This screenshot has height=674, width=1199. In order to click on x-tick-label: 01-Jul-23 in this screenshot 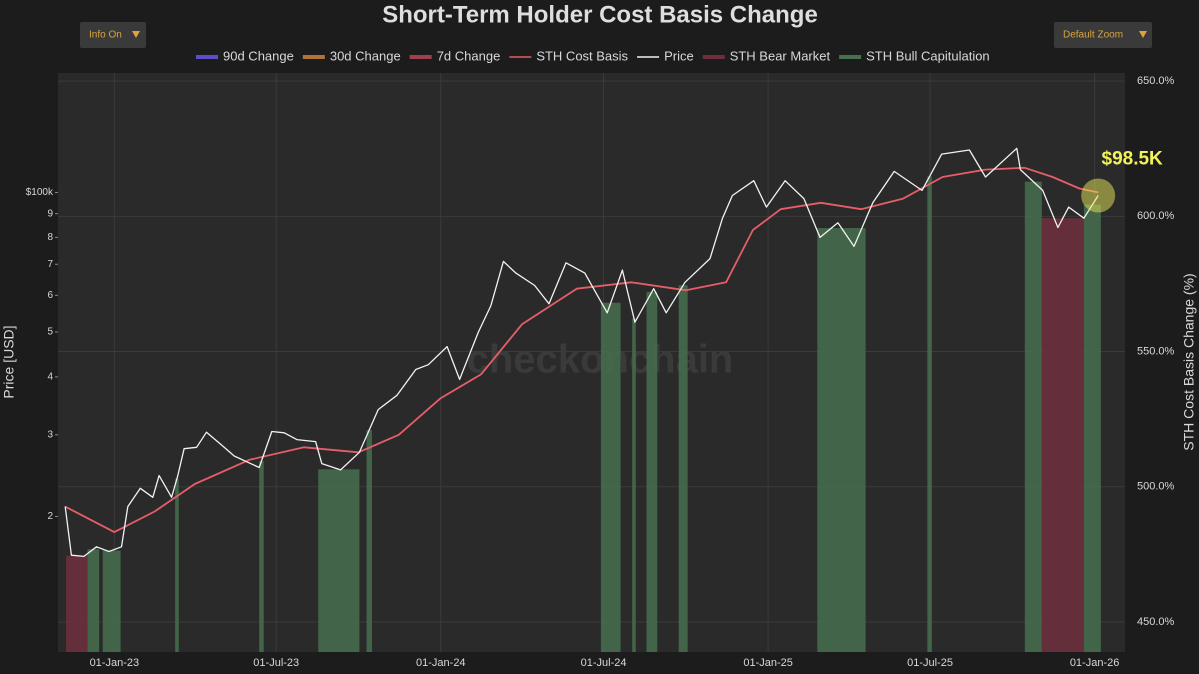, I will do `click(276, 663)`.